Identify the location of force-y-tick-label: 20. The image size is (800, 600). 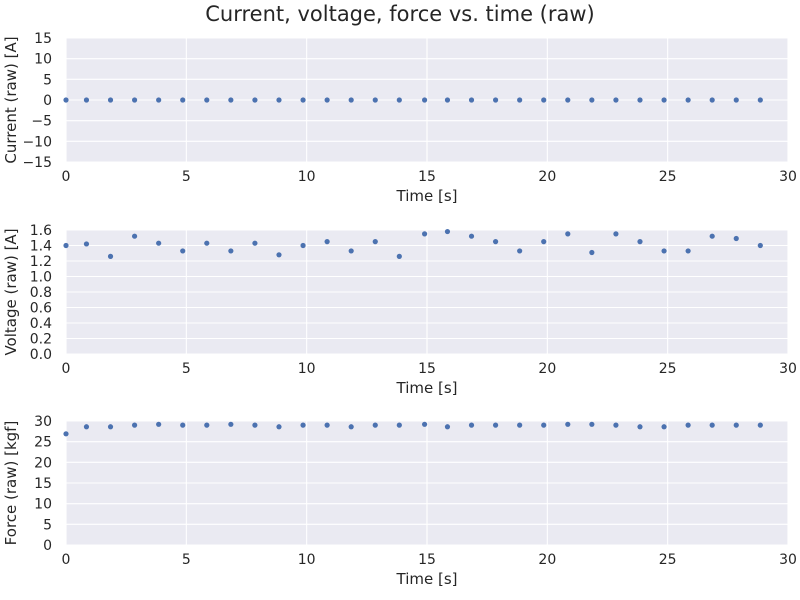
(43, 463).